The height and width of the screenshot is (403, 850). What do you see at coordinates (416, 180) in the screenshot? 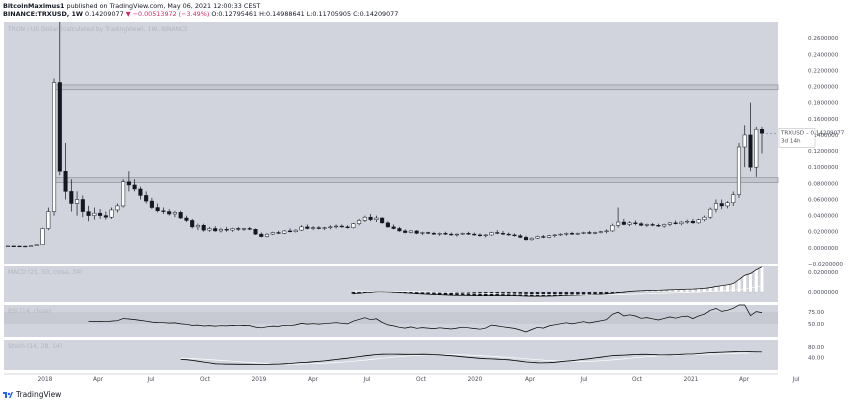
I see `resistance-zone` at bounding box center [416, 180].